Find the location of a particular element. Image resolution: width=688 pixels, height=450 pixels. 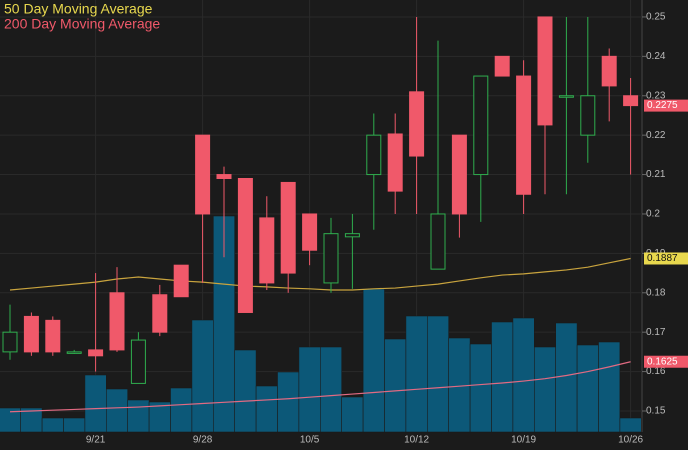

y-tick-label: 0.25 is located at coordinates (656, 17).